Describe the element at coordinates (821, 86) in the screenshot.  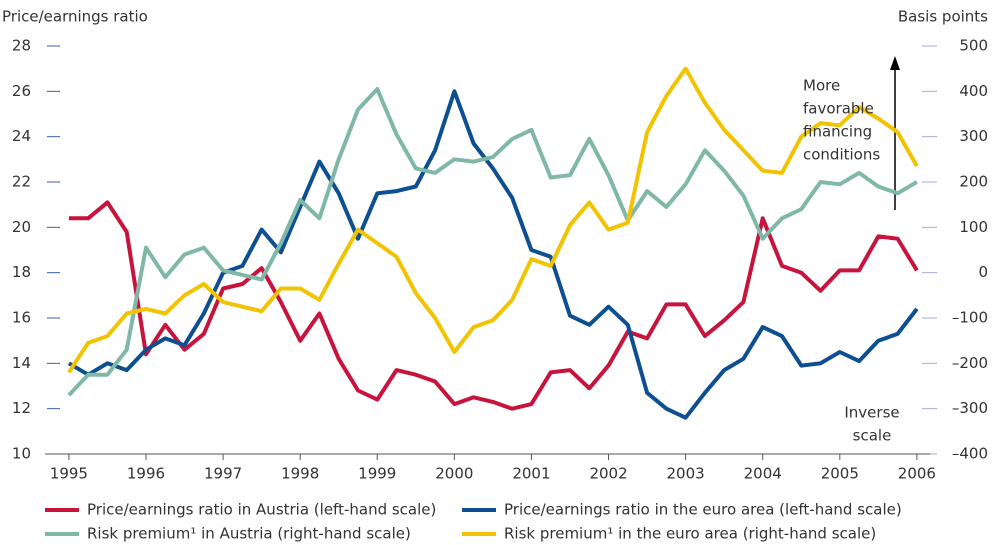
I see `annotation: More` at that location.